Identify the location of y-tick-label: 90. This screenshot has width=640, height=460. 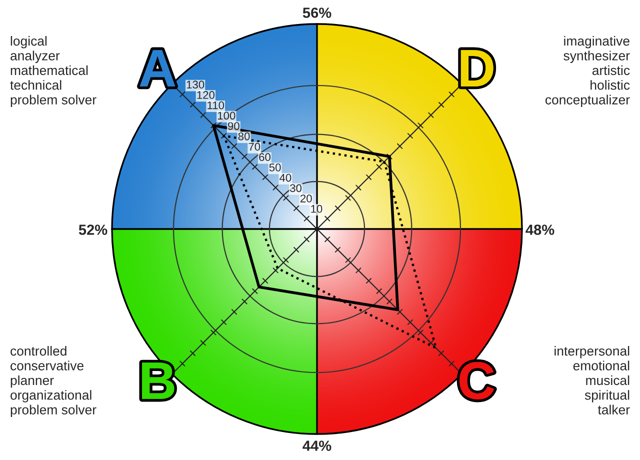
(234, 126).